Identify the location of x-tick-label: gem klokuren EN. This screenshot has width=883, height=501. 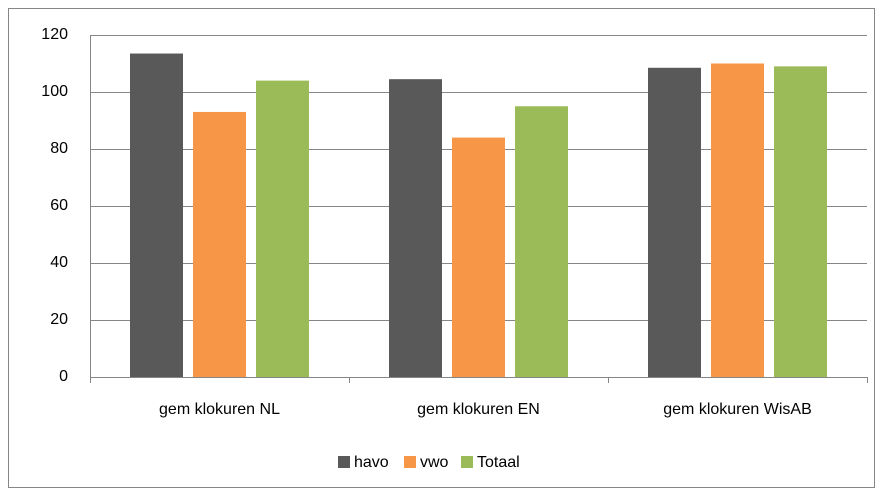
(478, 409).